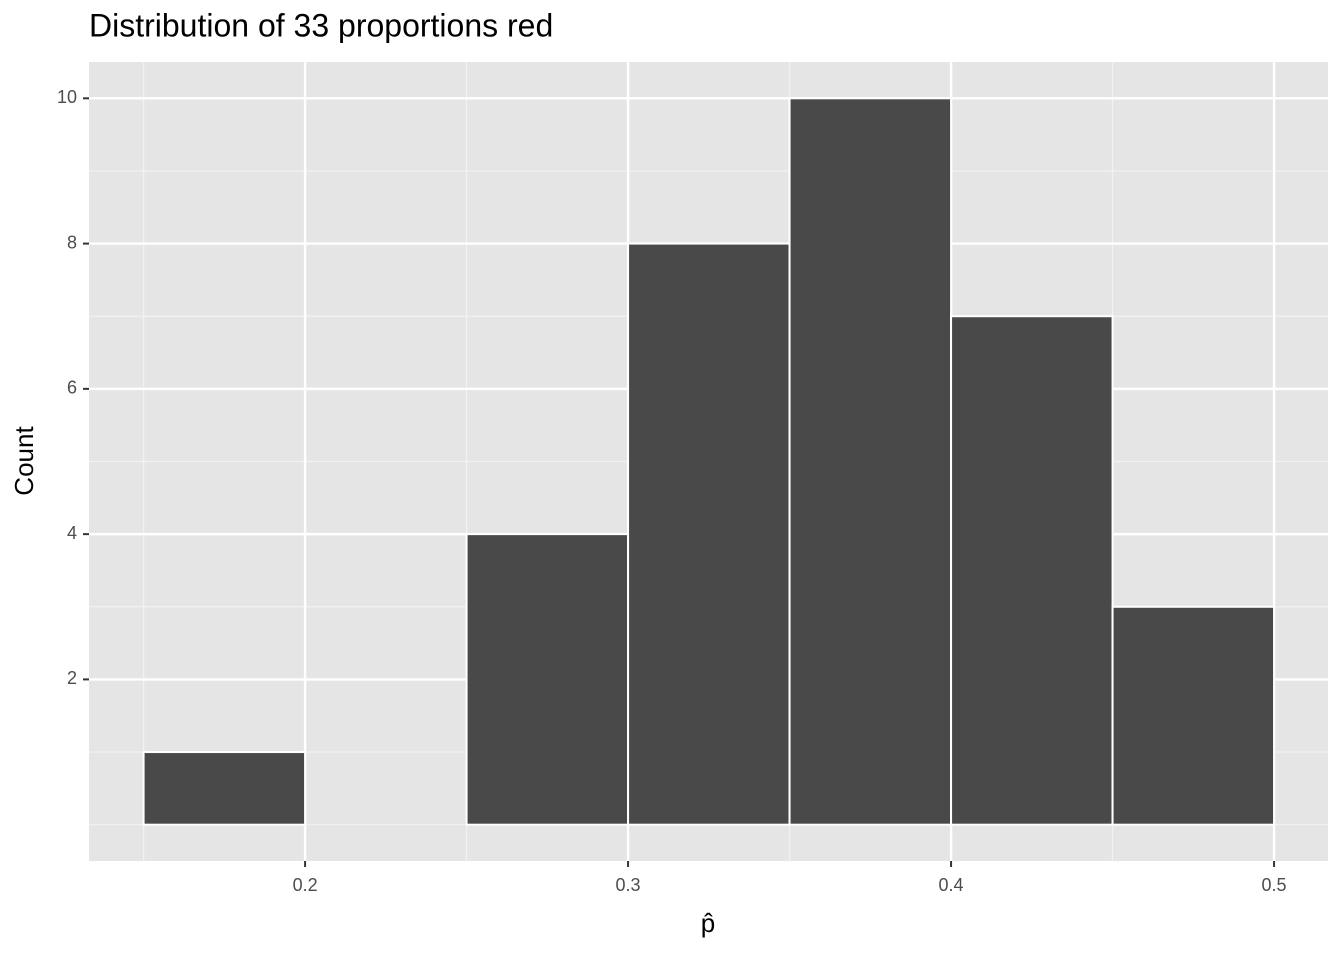  What do you see at coordinates (1274, 885) in the screenshot?
I see `x-tick-label: 0.5` at bounding box center [1274, 885].